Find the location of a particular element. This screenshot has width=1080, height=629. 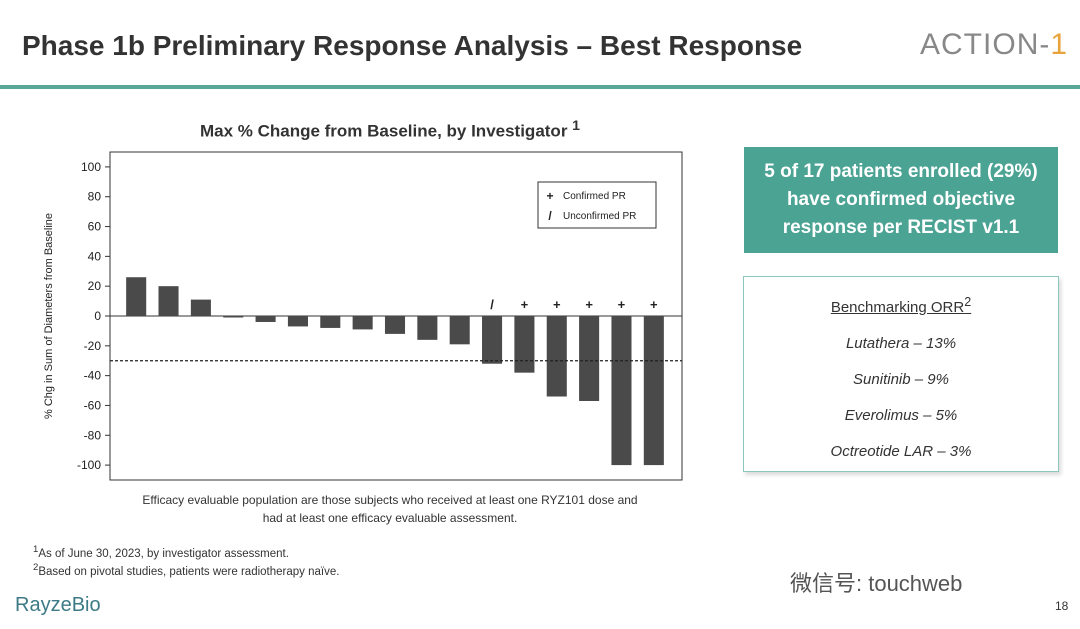

y-tick-label: -20 is located at coordinates (93, 346).